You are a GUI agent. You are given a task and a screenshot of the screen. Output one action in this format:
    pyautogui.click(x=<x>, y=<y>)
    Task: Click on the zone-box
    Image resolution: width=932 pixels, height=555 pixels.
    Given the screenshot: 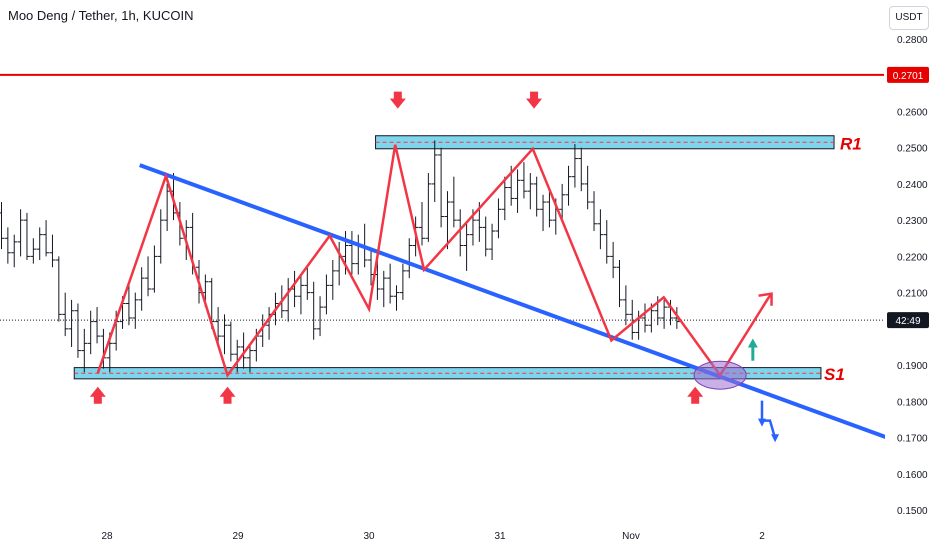 What is the action you would take?
    pyautogui.click(x=605, y=142)
    